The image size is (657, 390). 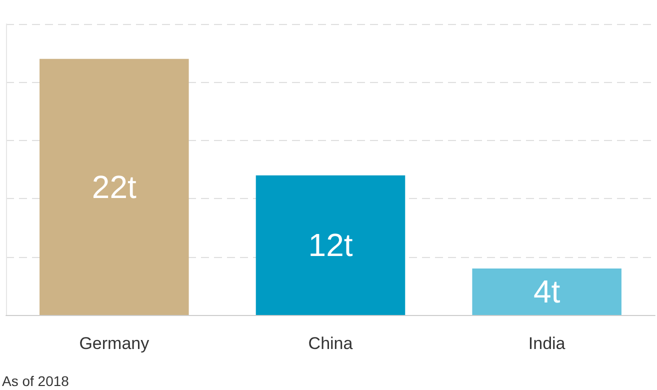 What do you see at coordinates (331, 343) in the screenshot?
I see `x-tick-label: China` at bounding box center [331, 343].